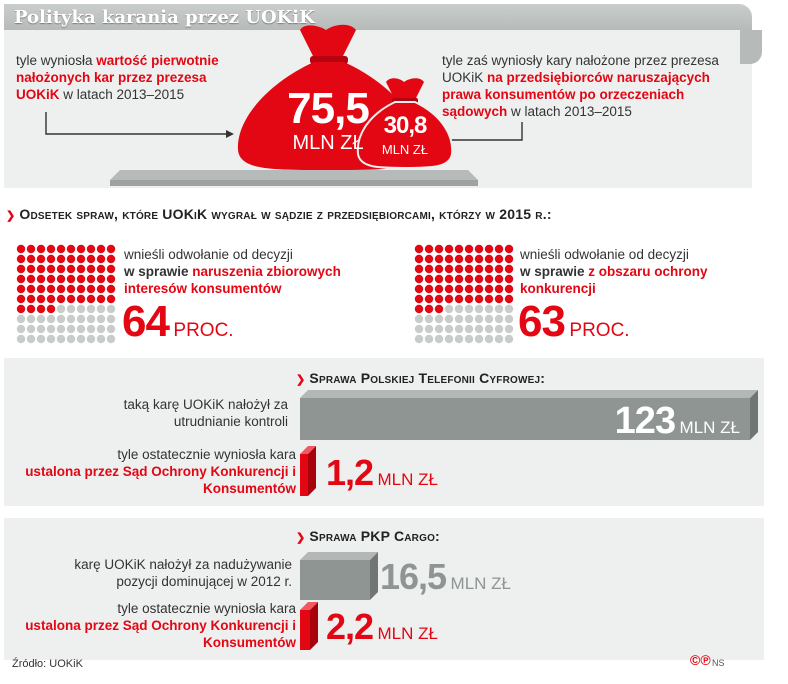 The width and height of the screenshot is (788, 684). Describe the element at coordinates (407, 479) in the screenshot. I see `section3-row2-unit: MLN ZŁ` at that location.